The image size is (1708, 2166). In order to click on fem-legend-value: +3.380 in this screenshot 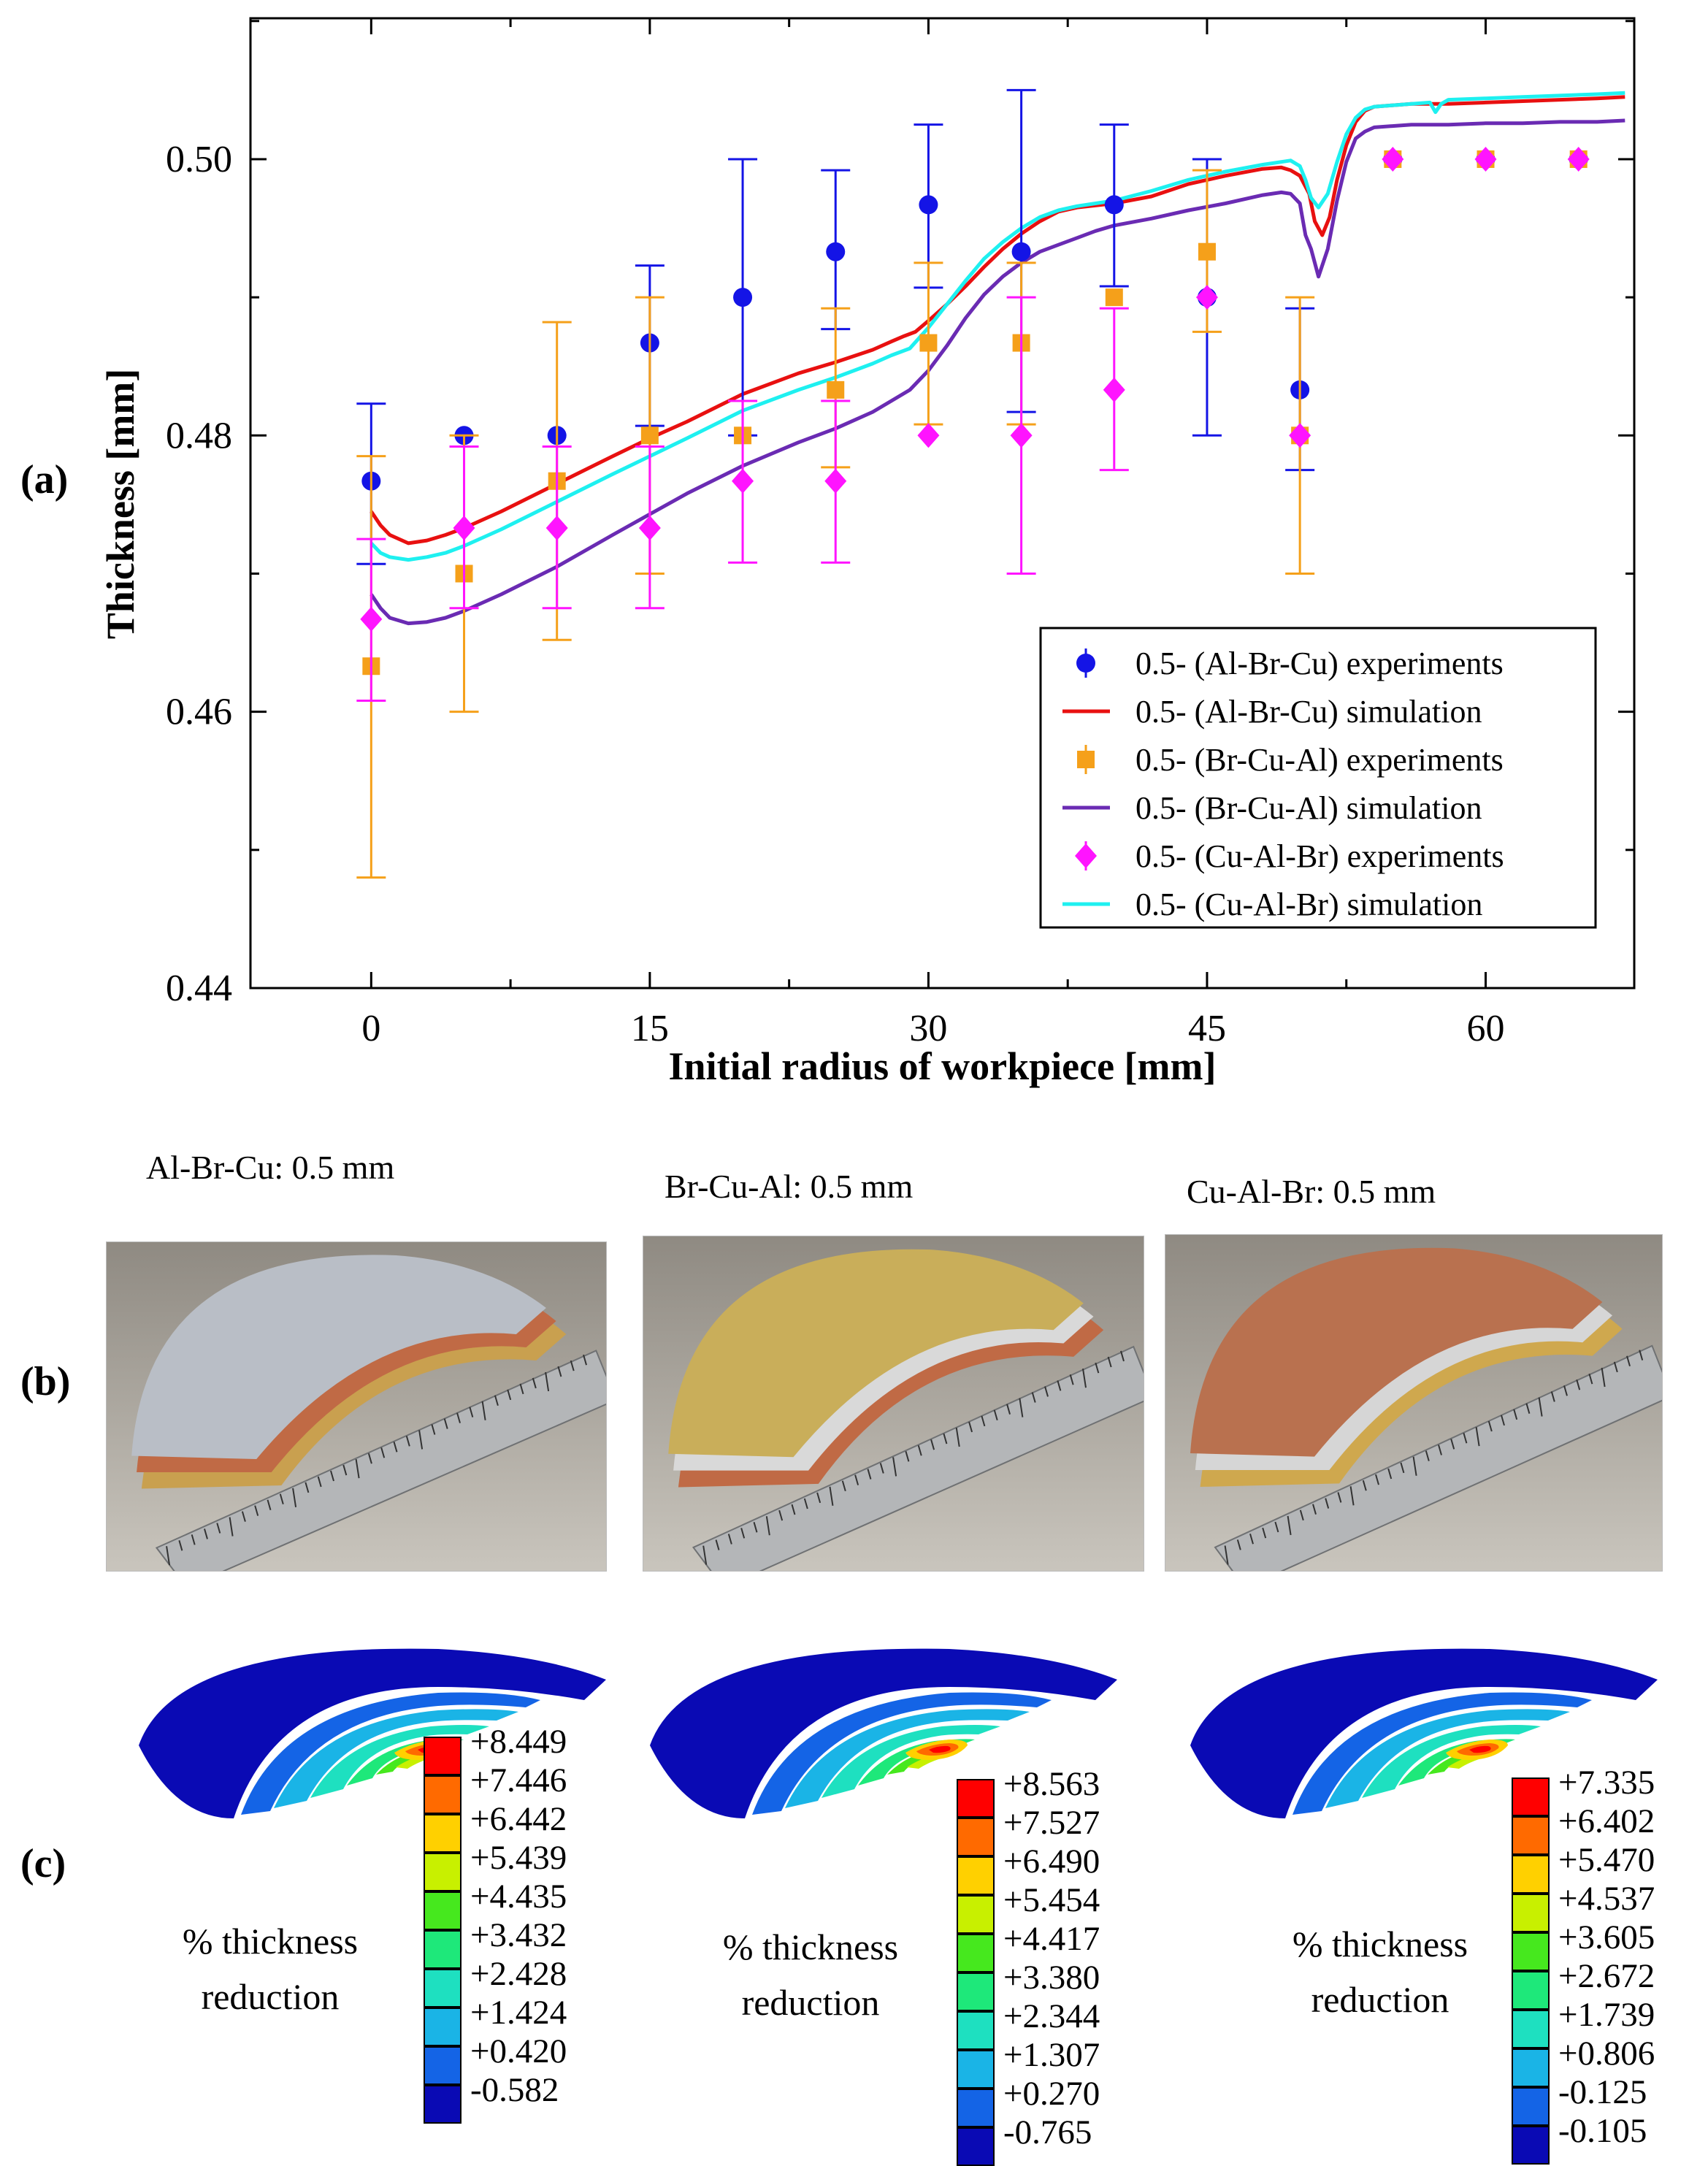, I will do `click(1051, 1978)`.